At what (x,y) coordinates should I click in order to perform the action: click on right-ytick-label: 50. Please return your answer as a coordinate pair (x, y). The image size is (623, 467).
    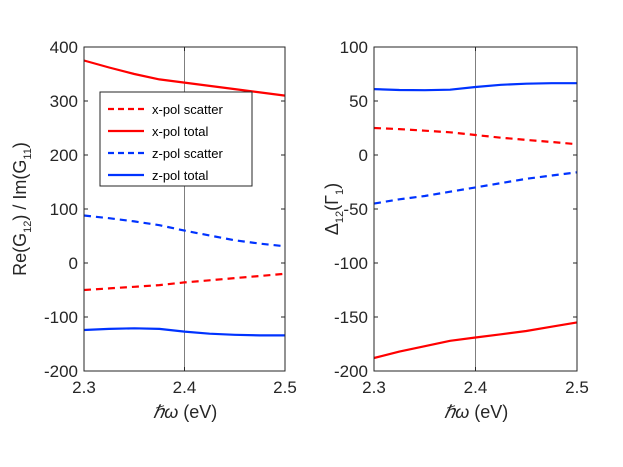
    Looking at the image, I should click on (358, 101).